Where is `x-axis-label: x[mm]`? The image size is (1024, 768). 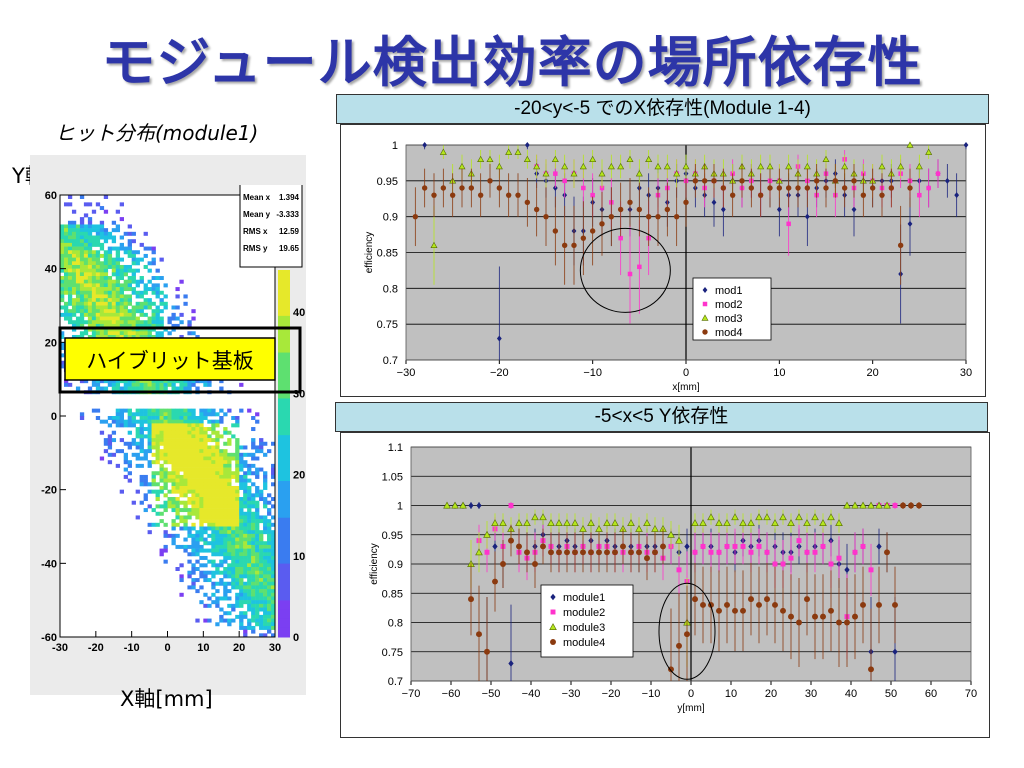
x-axis-label: x[mm] is located at coordinates (685, 387).